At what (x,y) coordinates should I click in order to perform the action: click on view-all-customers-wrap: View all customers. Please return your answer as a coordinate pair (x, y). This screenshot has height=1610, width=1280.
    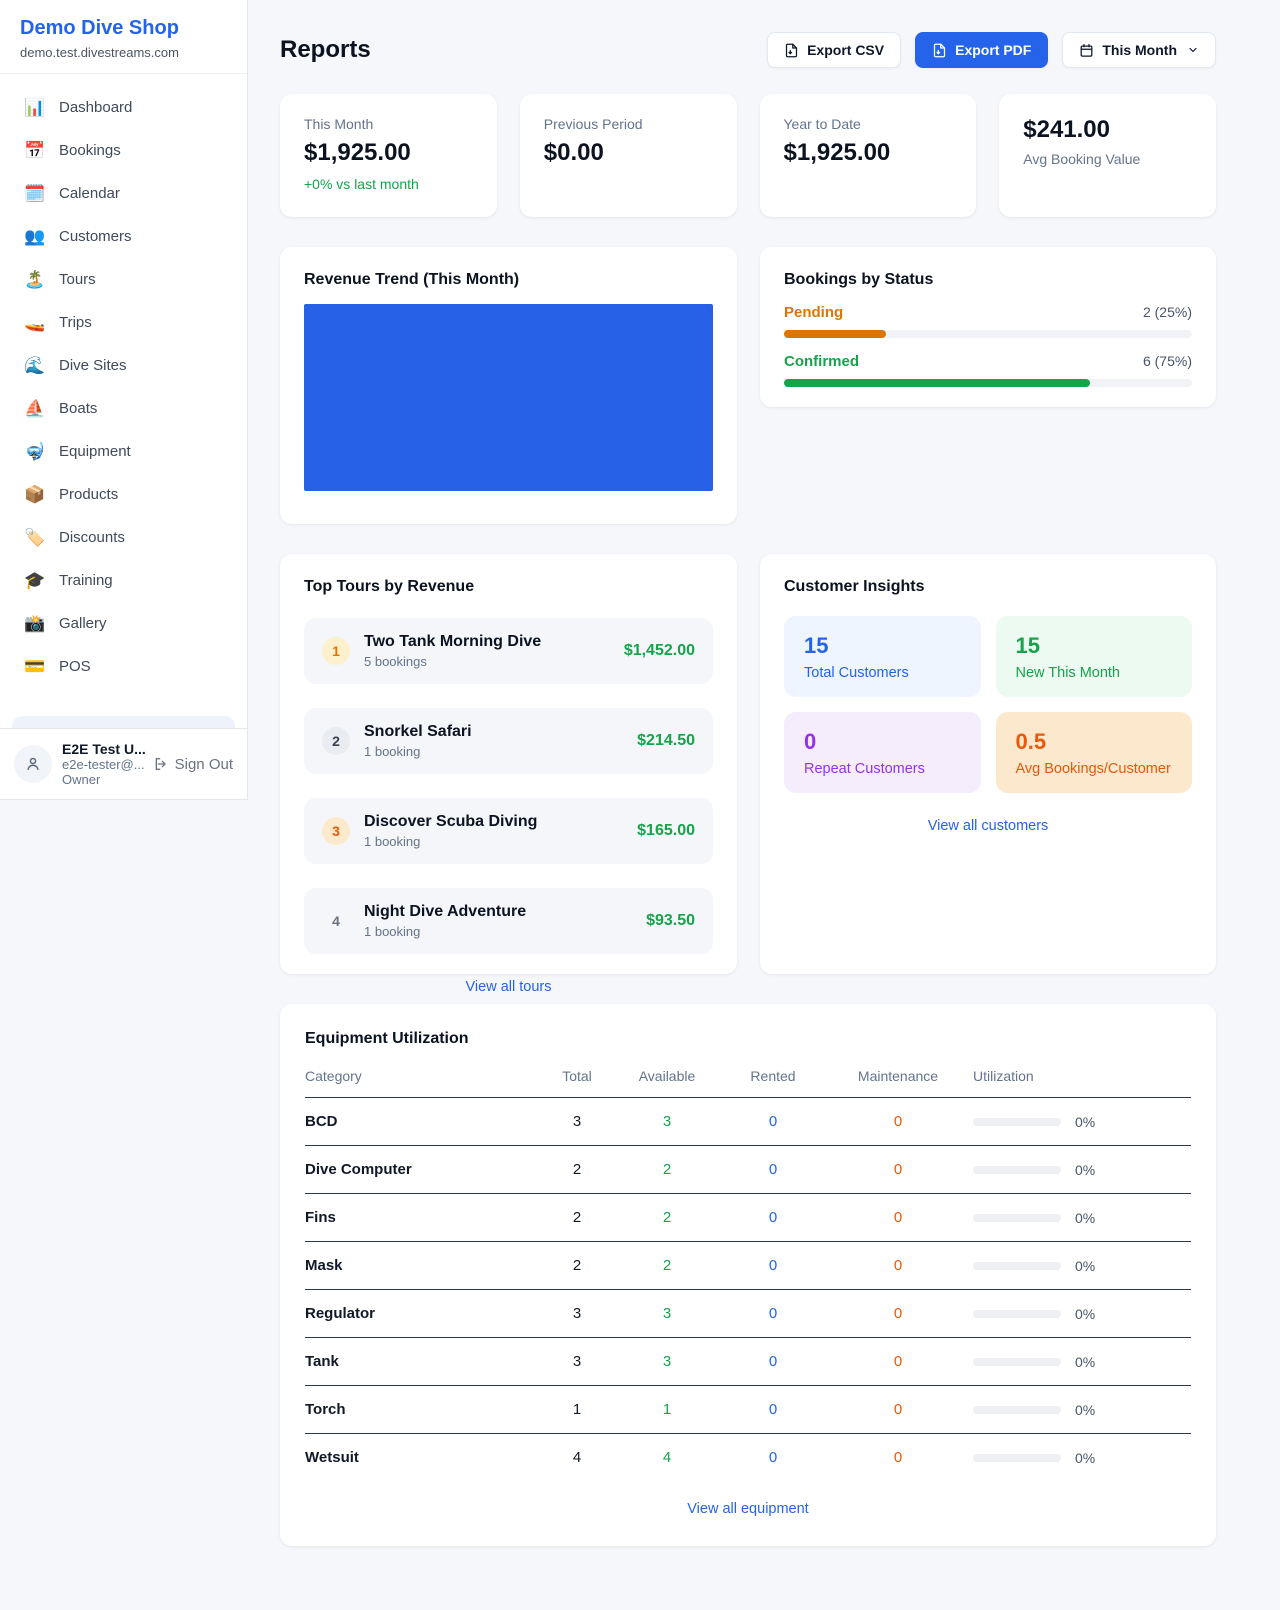
    Looking at the image, I should click on (988, 826).